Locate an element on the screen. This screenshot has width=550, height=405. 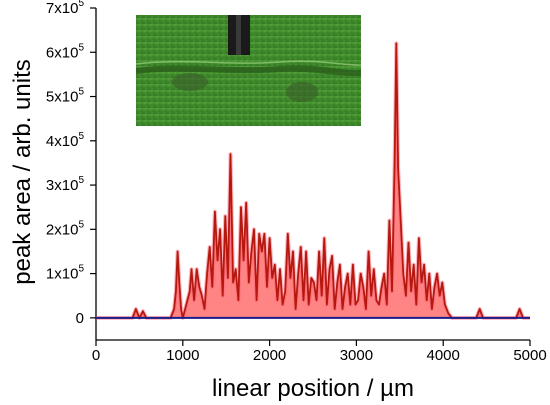
inset-spot-left is located at coordinates (190, 82).